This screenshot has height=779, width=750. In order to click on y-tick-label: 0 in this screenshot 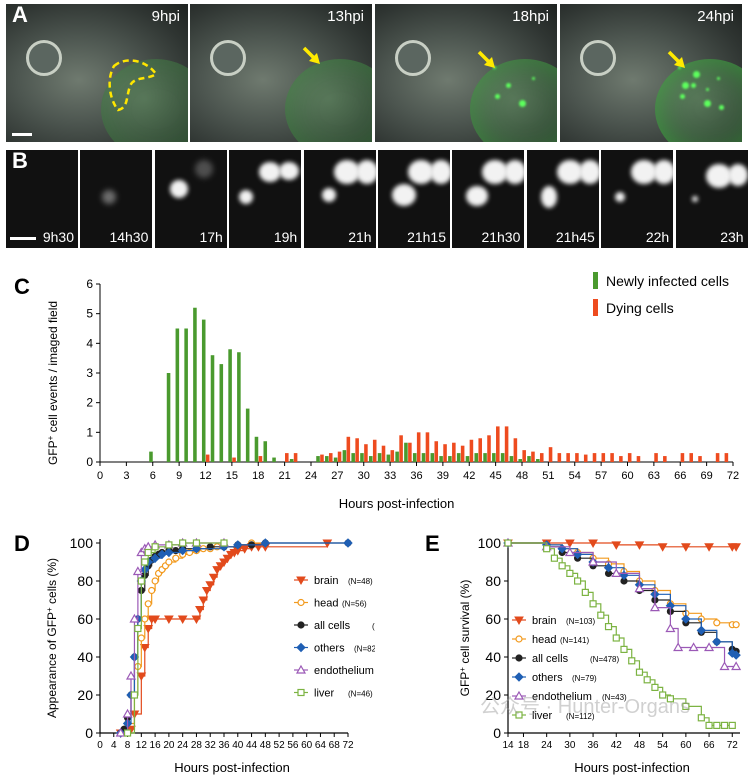, I will do `click(89, 733)`.